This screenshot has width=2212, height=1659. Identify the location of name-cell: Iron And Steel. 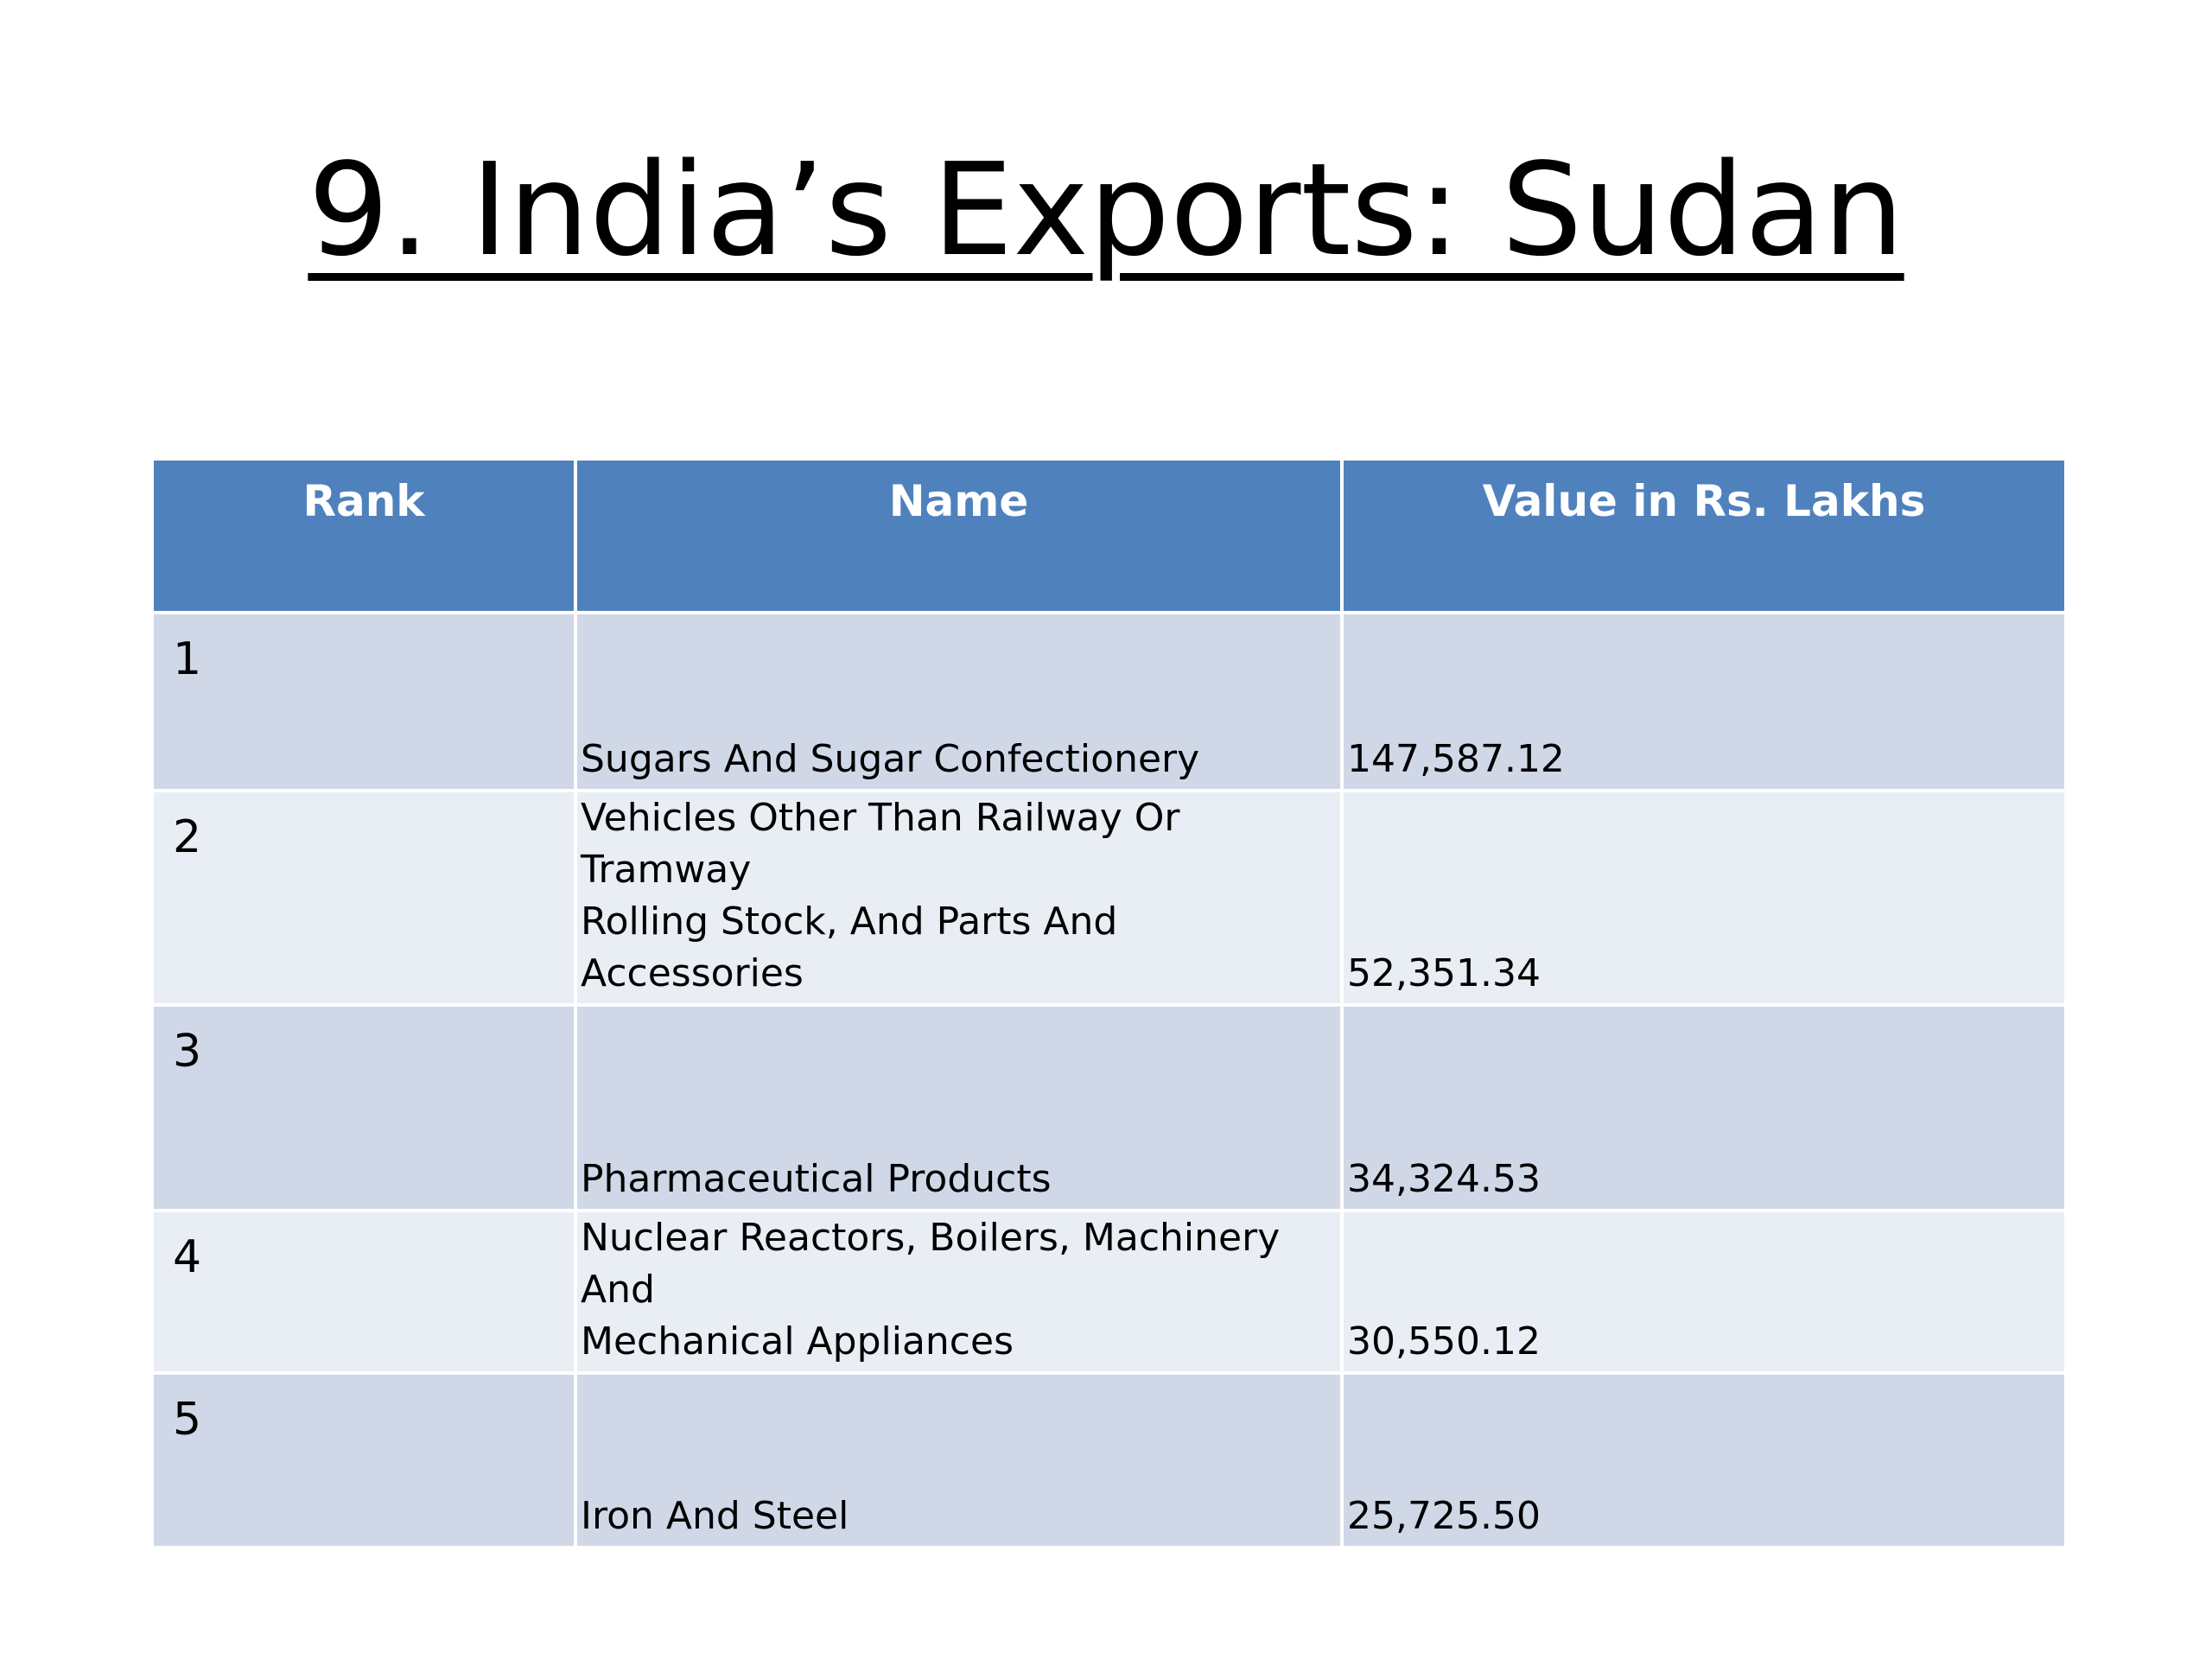
(959, 1460).